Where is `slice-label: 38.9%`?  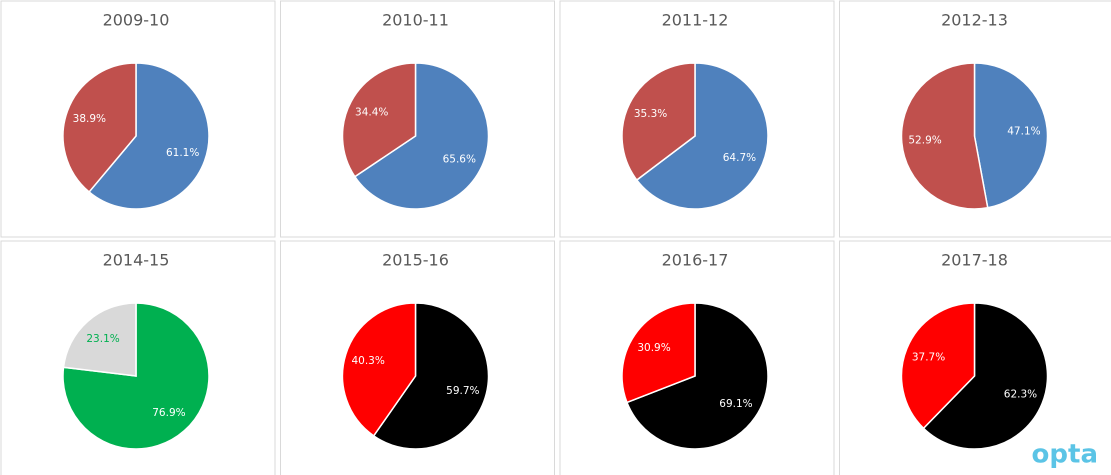
slice-label: 38.9% is located at coordinates (89, 119).